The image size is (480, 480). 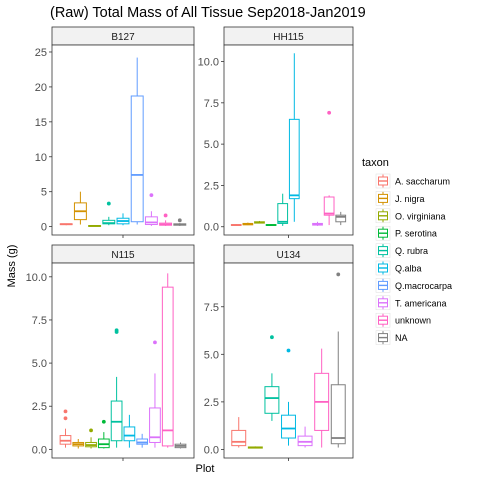 I want to click on facet-strip-label: U134, so click(x=289, y=255).